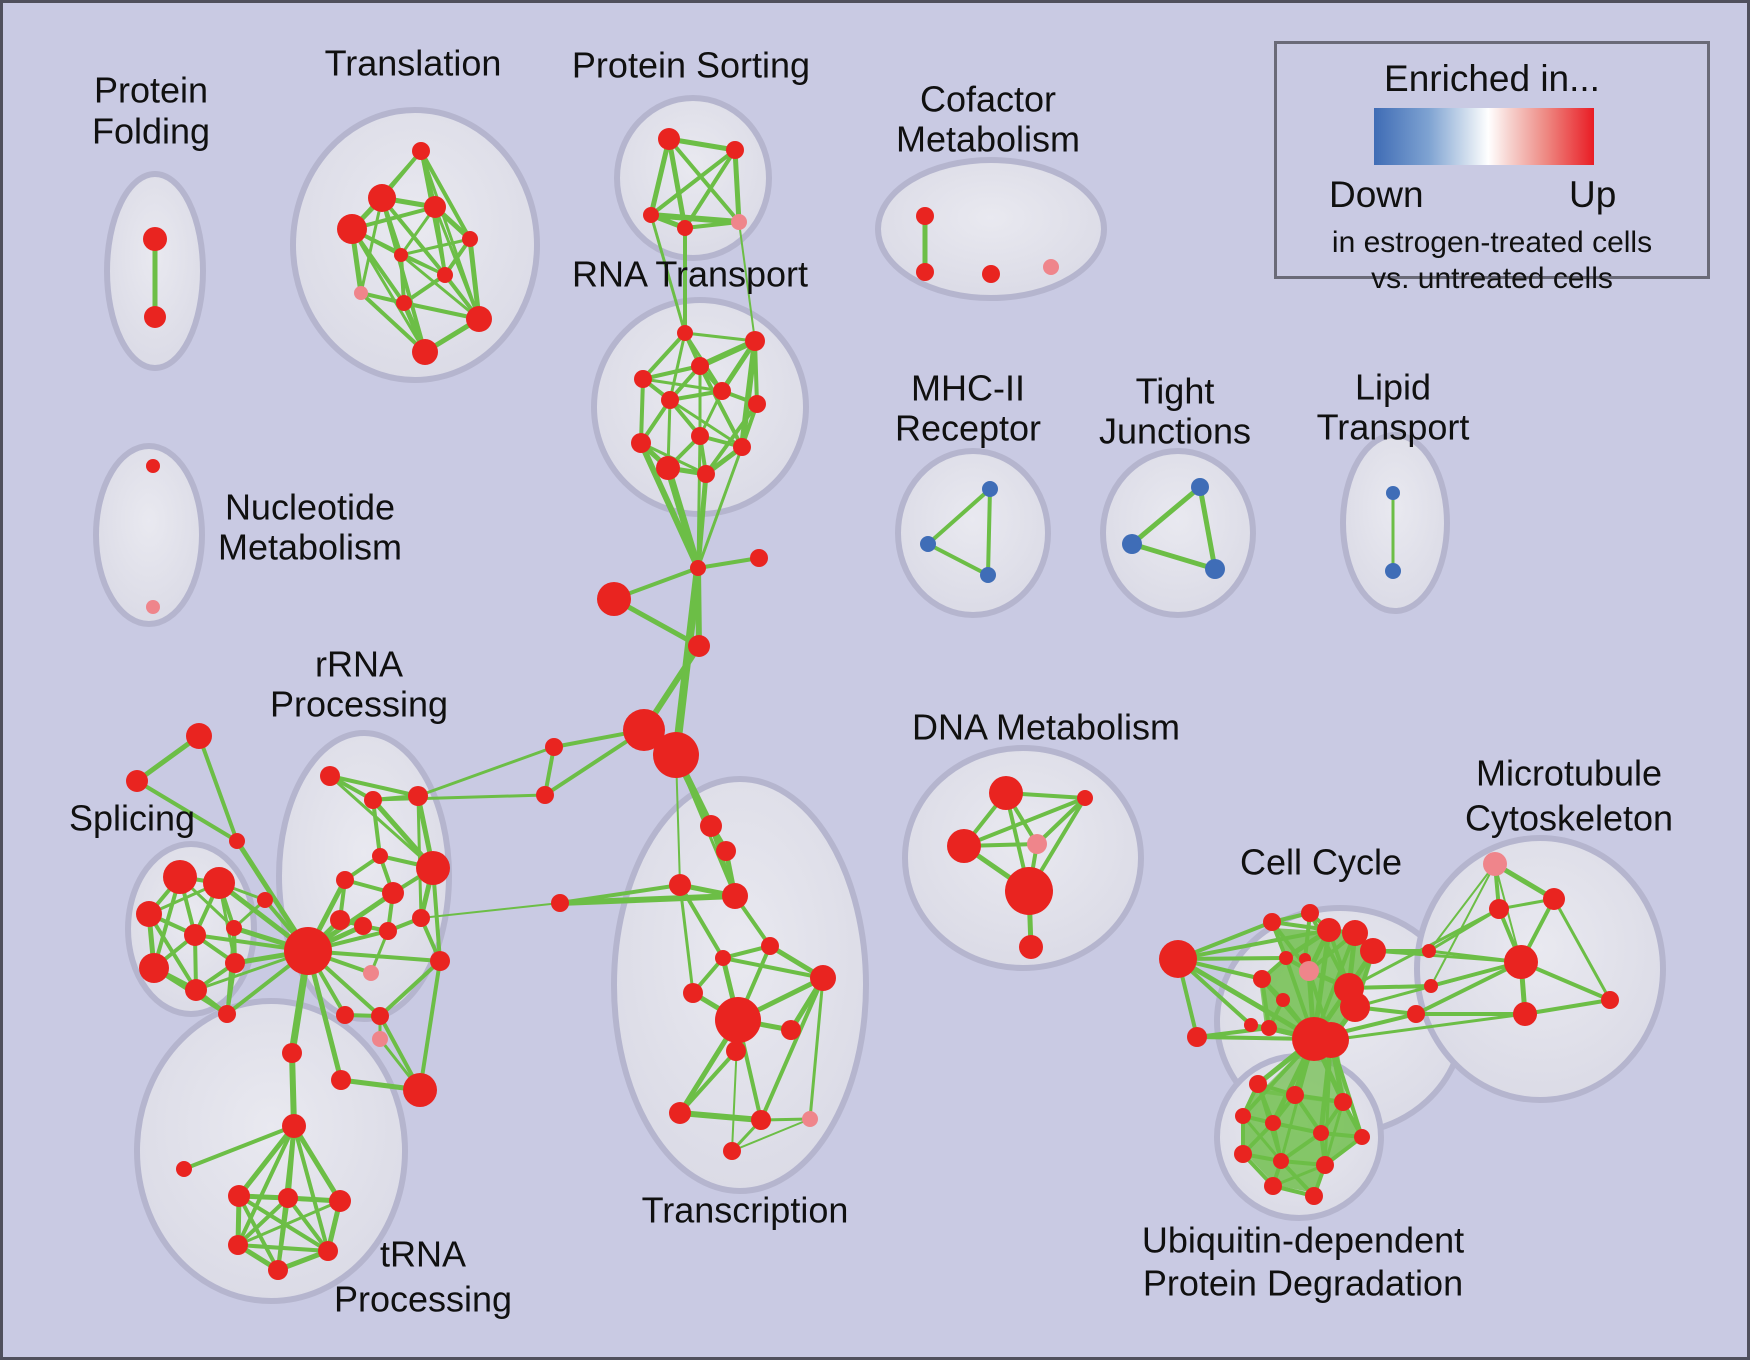 The image size is (1750, 1360). I want to click on legend-gradient-bar, so click(1484, 136).